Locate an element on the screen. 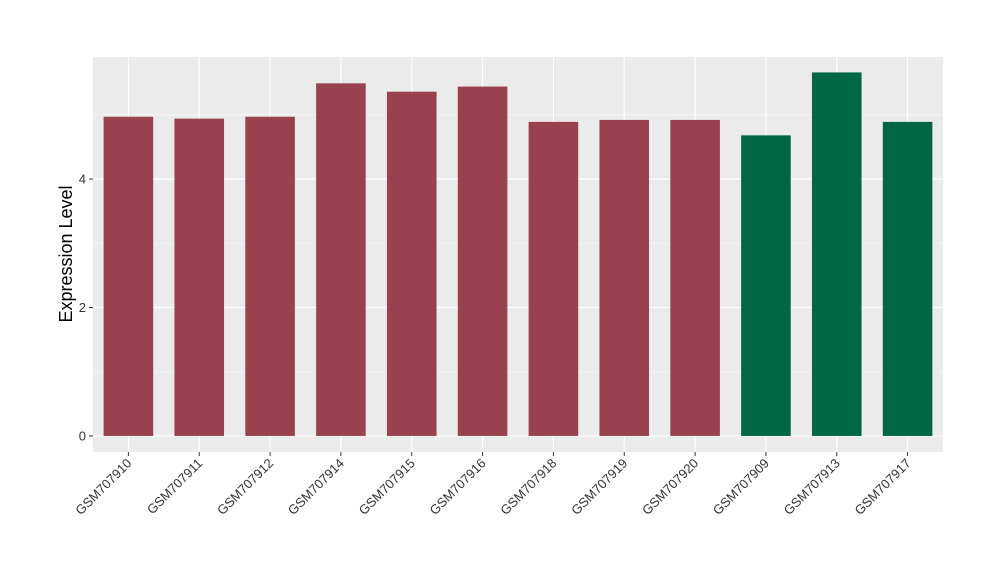  x-tick-label: GSM707912 is located at coordinates (245, 487).